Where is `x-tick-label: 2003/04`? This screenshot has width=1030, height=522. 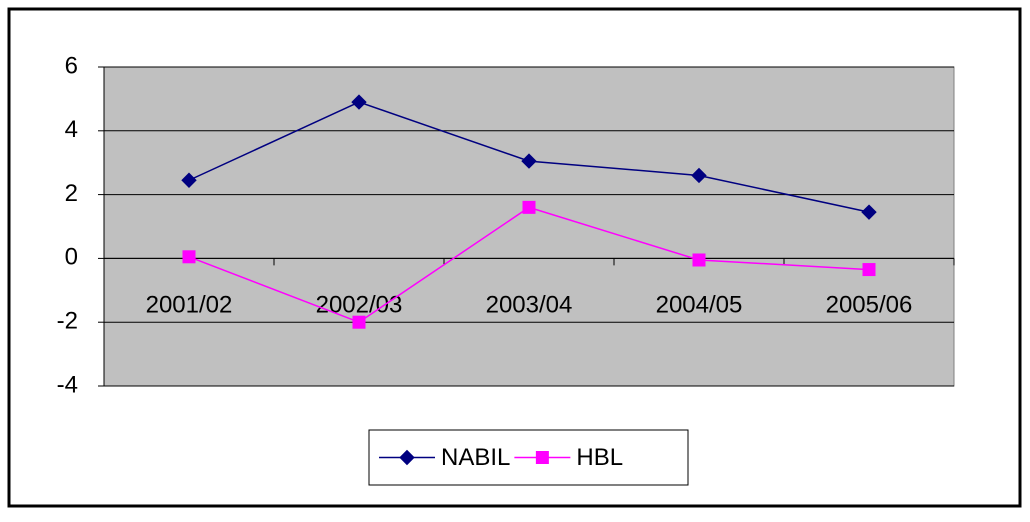 x-tick-label: 2003/04 is located at coordinates (529, 305).